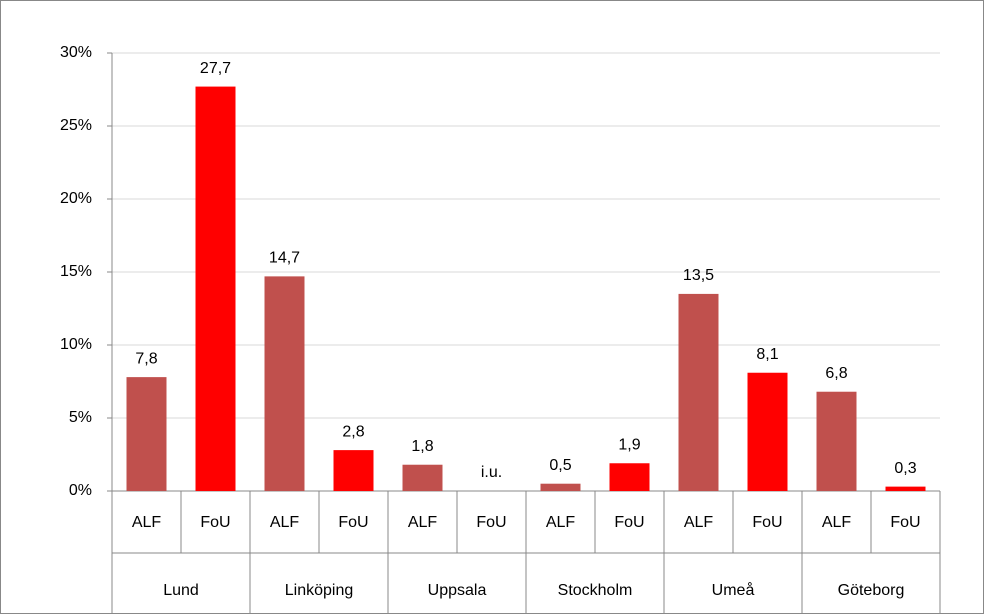 This screenshot has width=984, height=614. What do you see at coordinates (215, 68) in the screenshot?
I see `data-label: 27,7` at bounding box center [215, 68].